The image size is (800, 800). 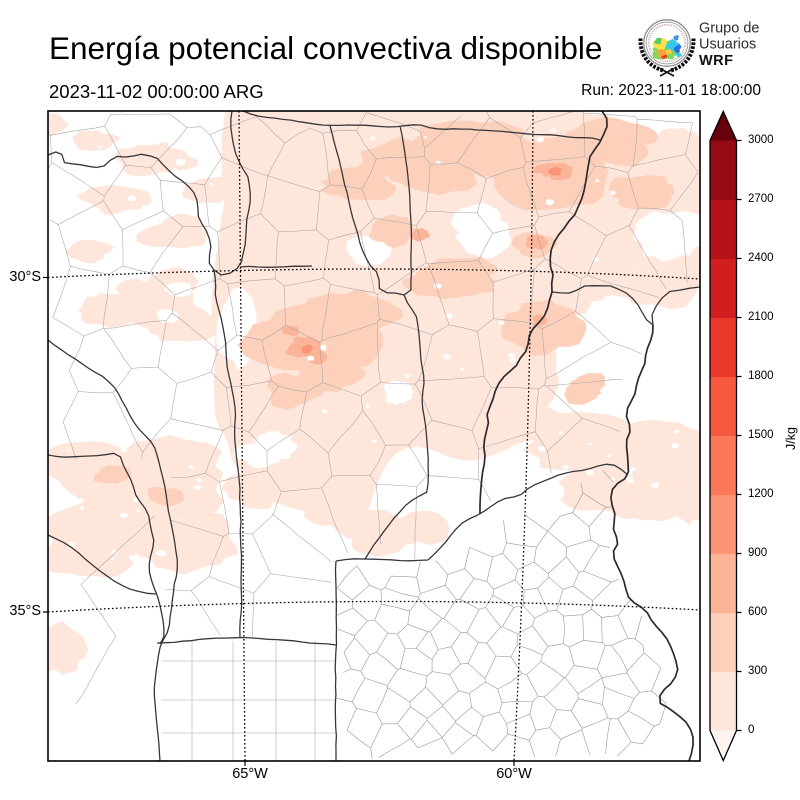 I want to click on svg-text: Usuarios, so click(x=727, y=45).